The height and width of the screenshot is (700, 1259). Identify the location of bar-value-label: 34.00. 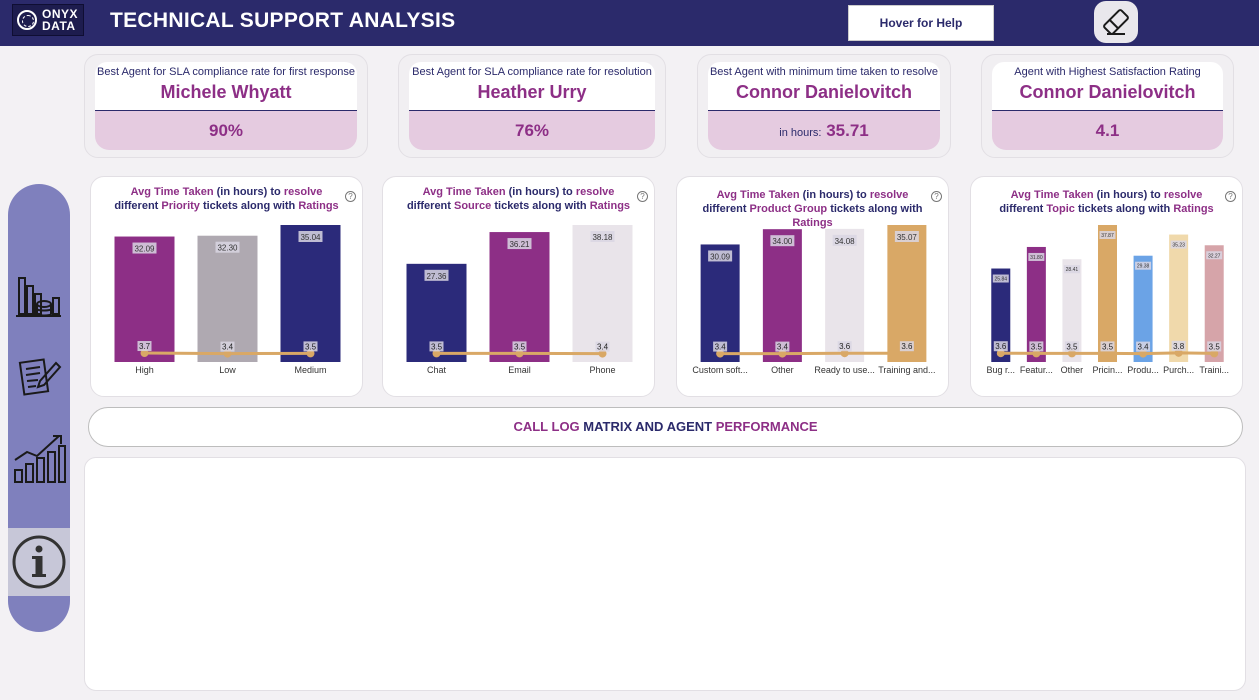
(782, 241).